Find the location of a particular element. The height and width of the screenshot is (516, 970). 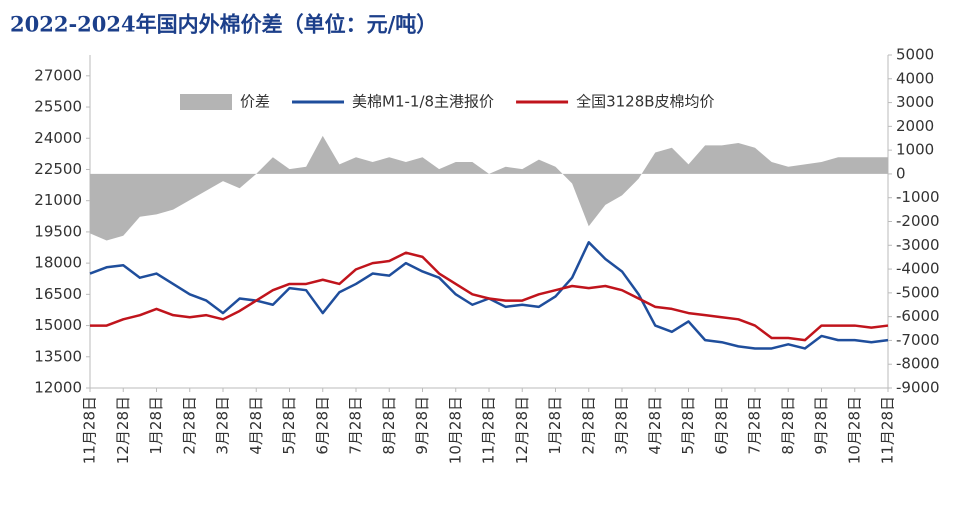

y-tick-label: 16500 is located at coordinates (58, 294).